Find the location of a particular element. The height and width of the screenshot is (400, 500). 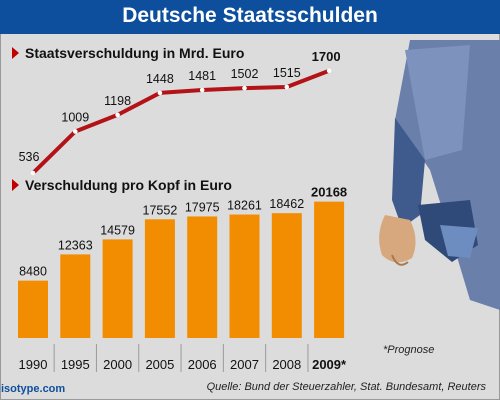

line-data-label: 1700 is located at coordinates (326, 56).